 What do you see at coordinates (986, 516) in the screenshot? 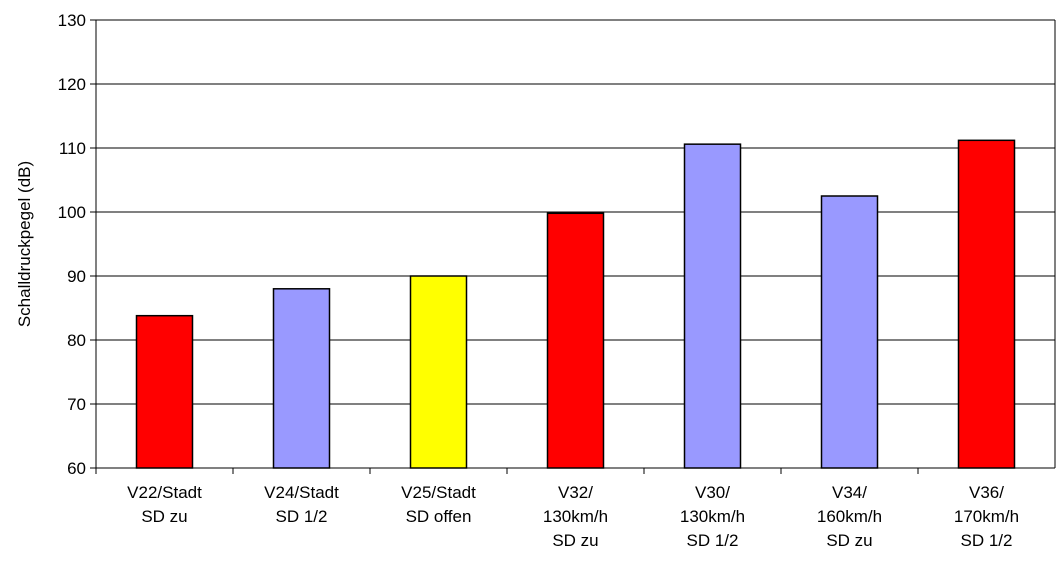
I see `x-tick-label: V36/170km/h SD 1/2` at bounding box center [986, 516].